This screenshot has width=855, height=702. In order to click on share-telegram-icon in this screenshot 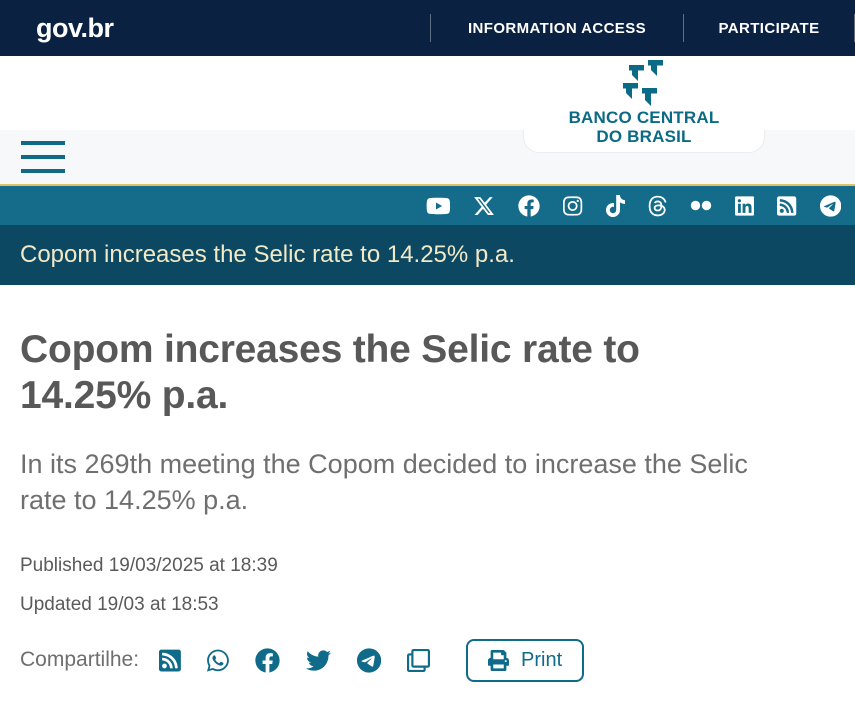, I will do `click(369, 660)`.